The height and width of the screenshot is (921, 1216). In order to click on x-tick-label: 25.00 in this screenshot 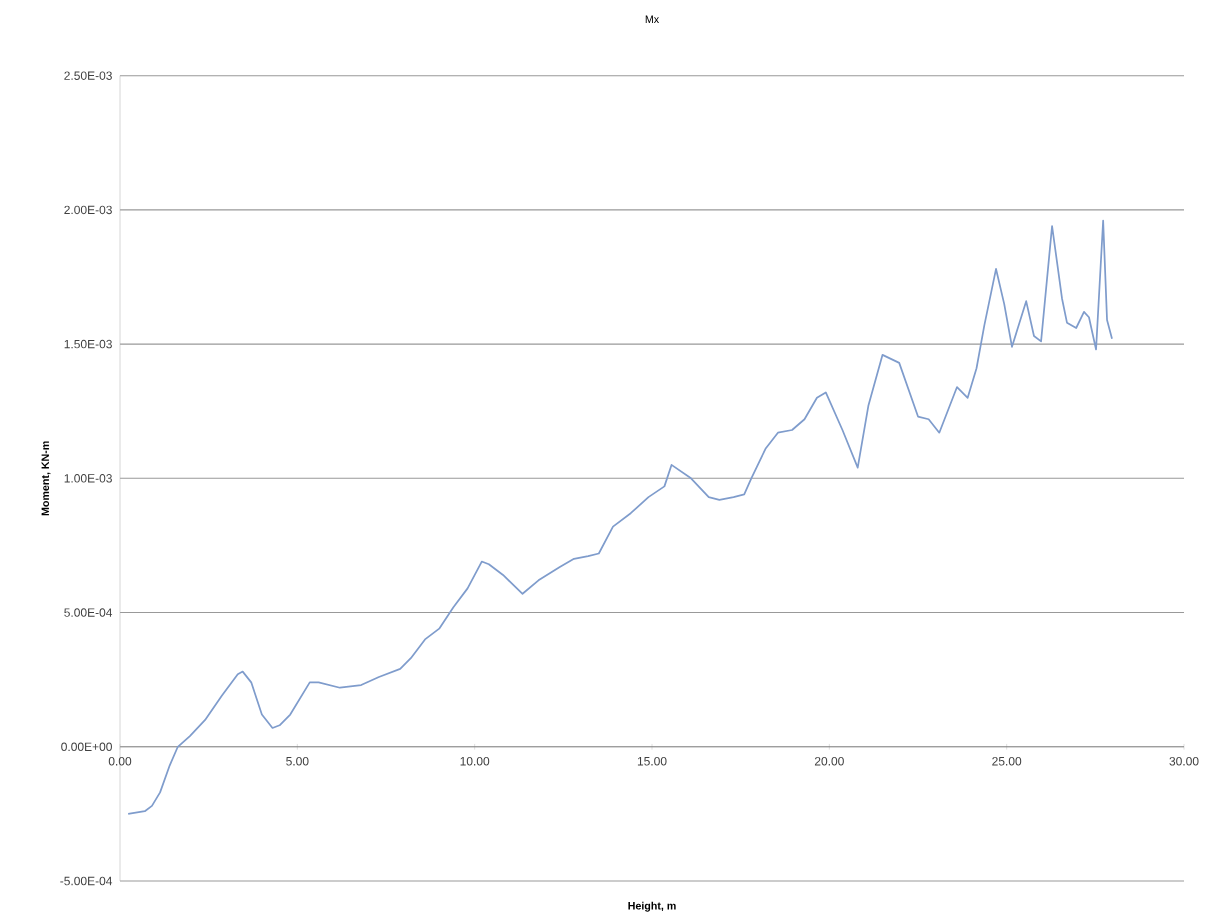, I will do `click(1007, 761)`.